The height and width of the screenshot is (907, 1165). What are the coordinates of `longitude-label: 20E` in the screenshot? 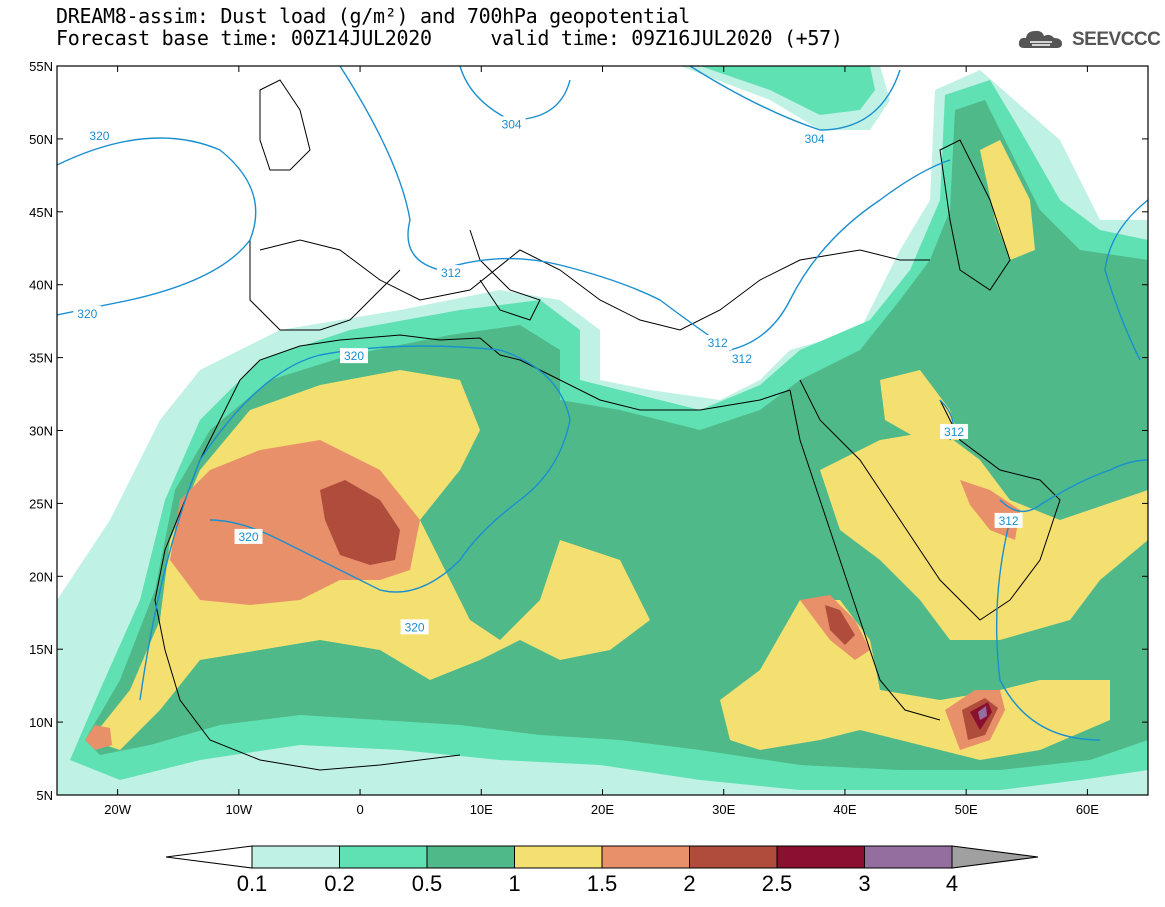 It's located at (602, 809).